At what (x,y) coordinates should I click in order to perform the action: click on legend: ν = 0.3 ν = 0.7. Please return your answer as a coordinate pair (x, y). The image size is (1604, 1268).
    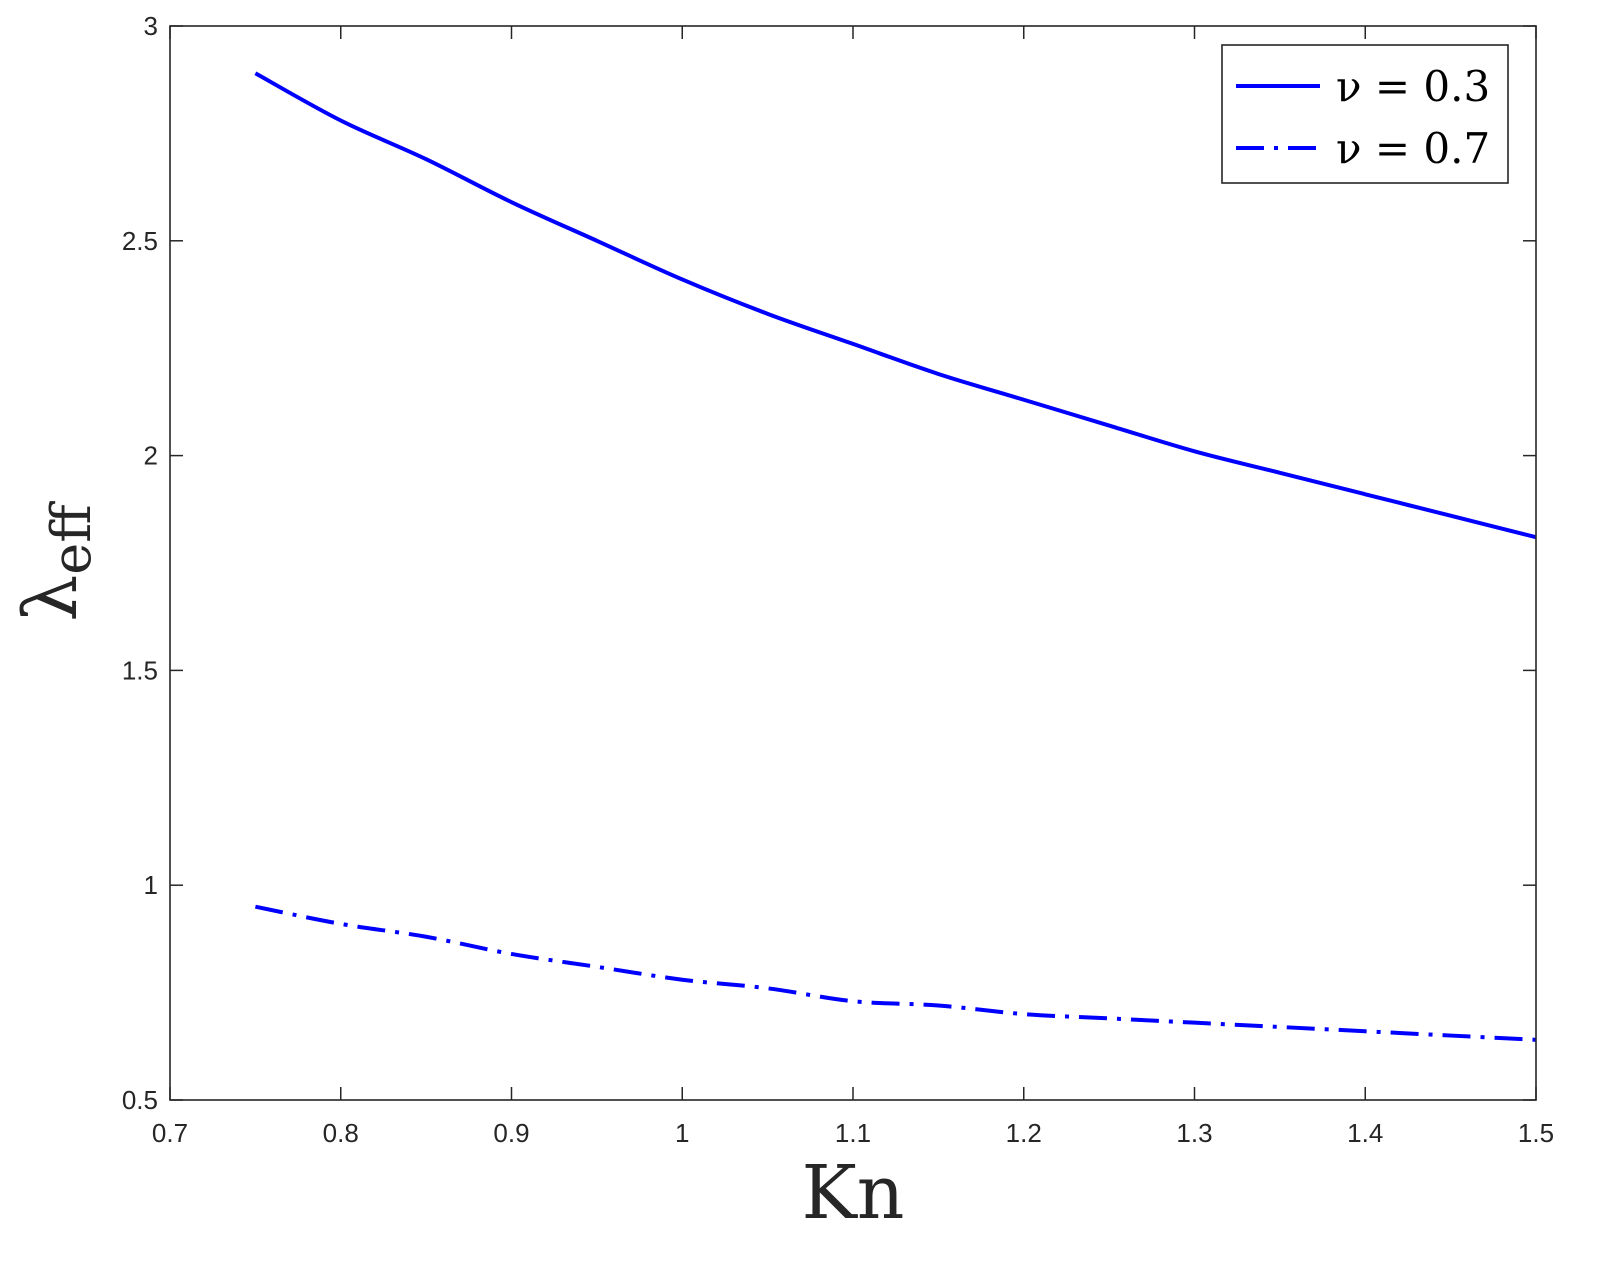
    Looking at the image, I should click on (1365, 114).